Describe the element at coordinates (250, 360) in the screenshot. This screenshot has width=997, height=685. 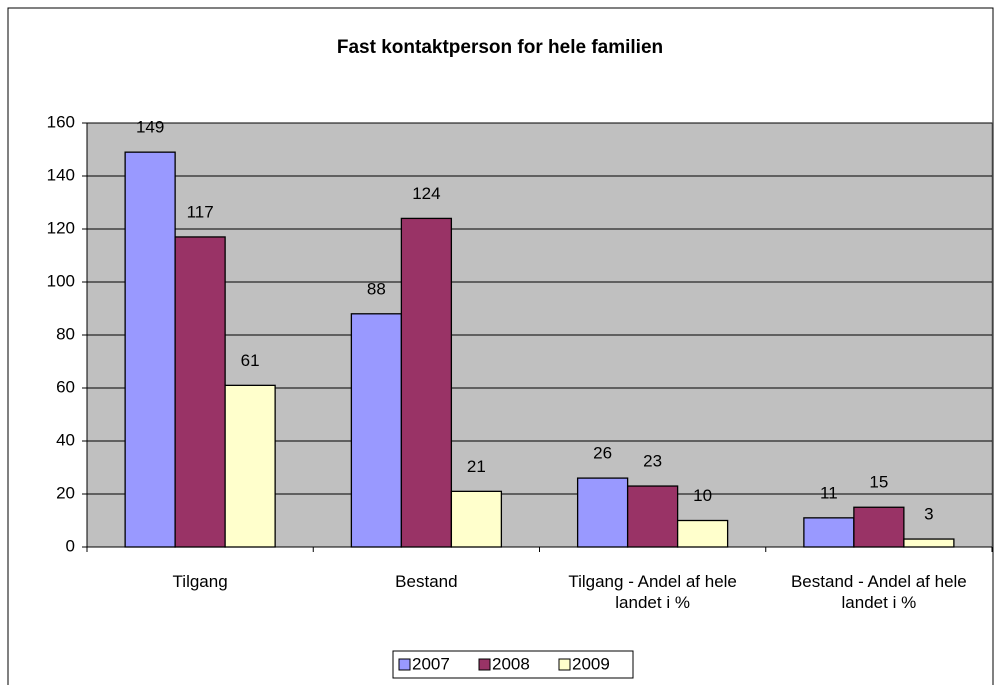
I see `data-label: 61` at that location.